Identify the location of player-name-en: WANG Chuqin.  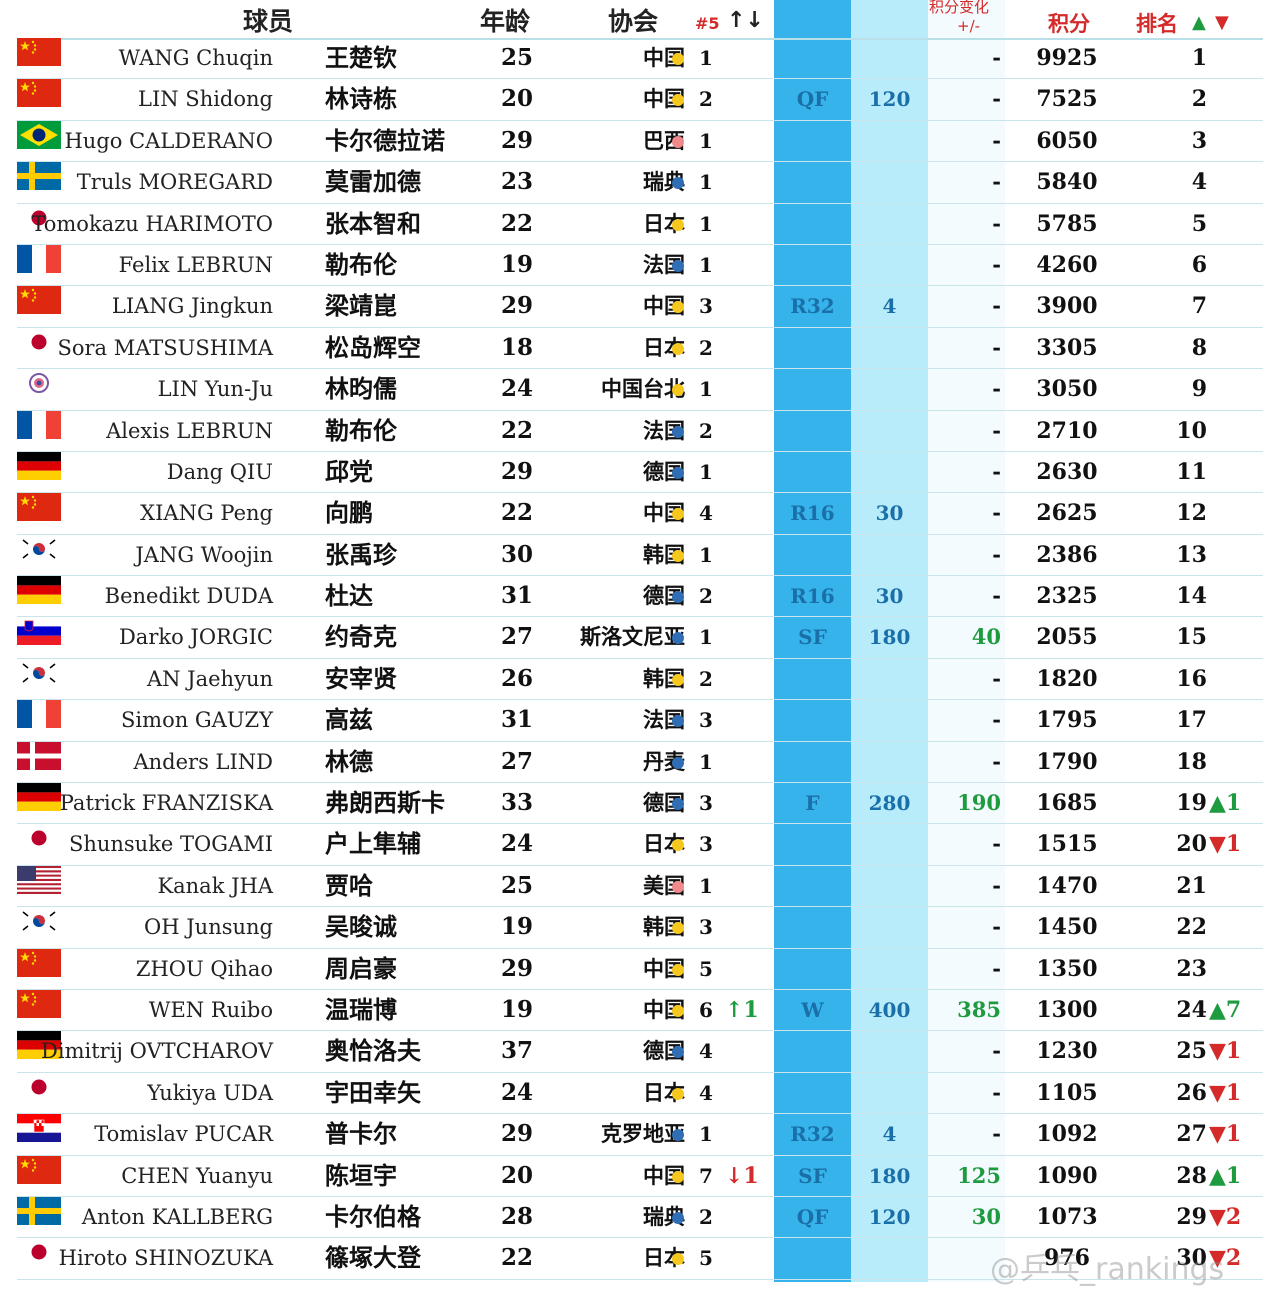
(195, 58).